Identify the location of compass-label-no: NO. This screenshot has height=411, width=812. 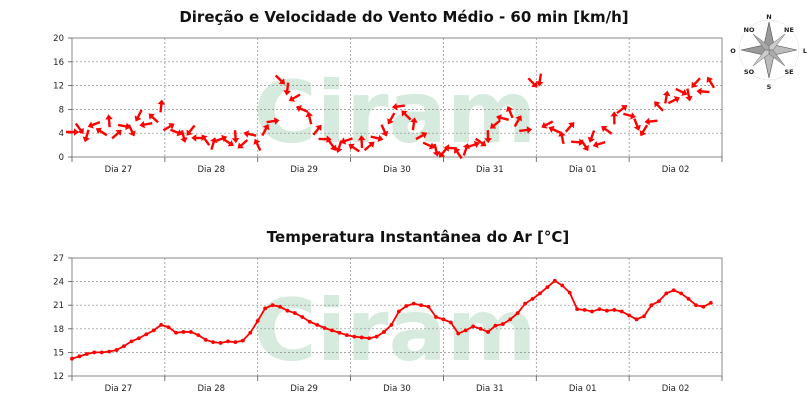
(749, 30).